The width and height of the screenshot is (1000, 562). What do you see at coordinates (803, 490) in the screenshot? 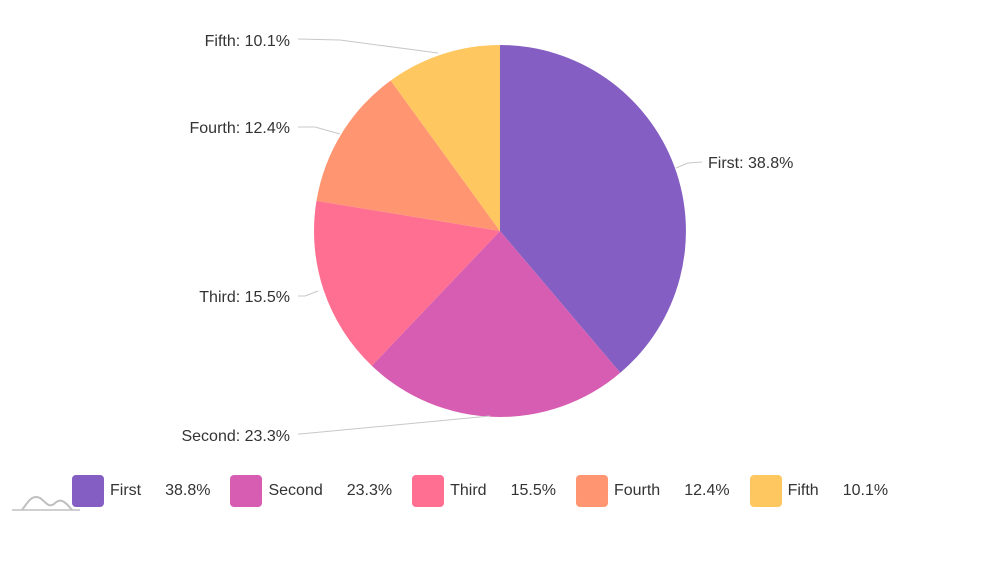
I see `legend-name: Fifth` at bounding box center [803, 490].